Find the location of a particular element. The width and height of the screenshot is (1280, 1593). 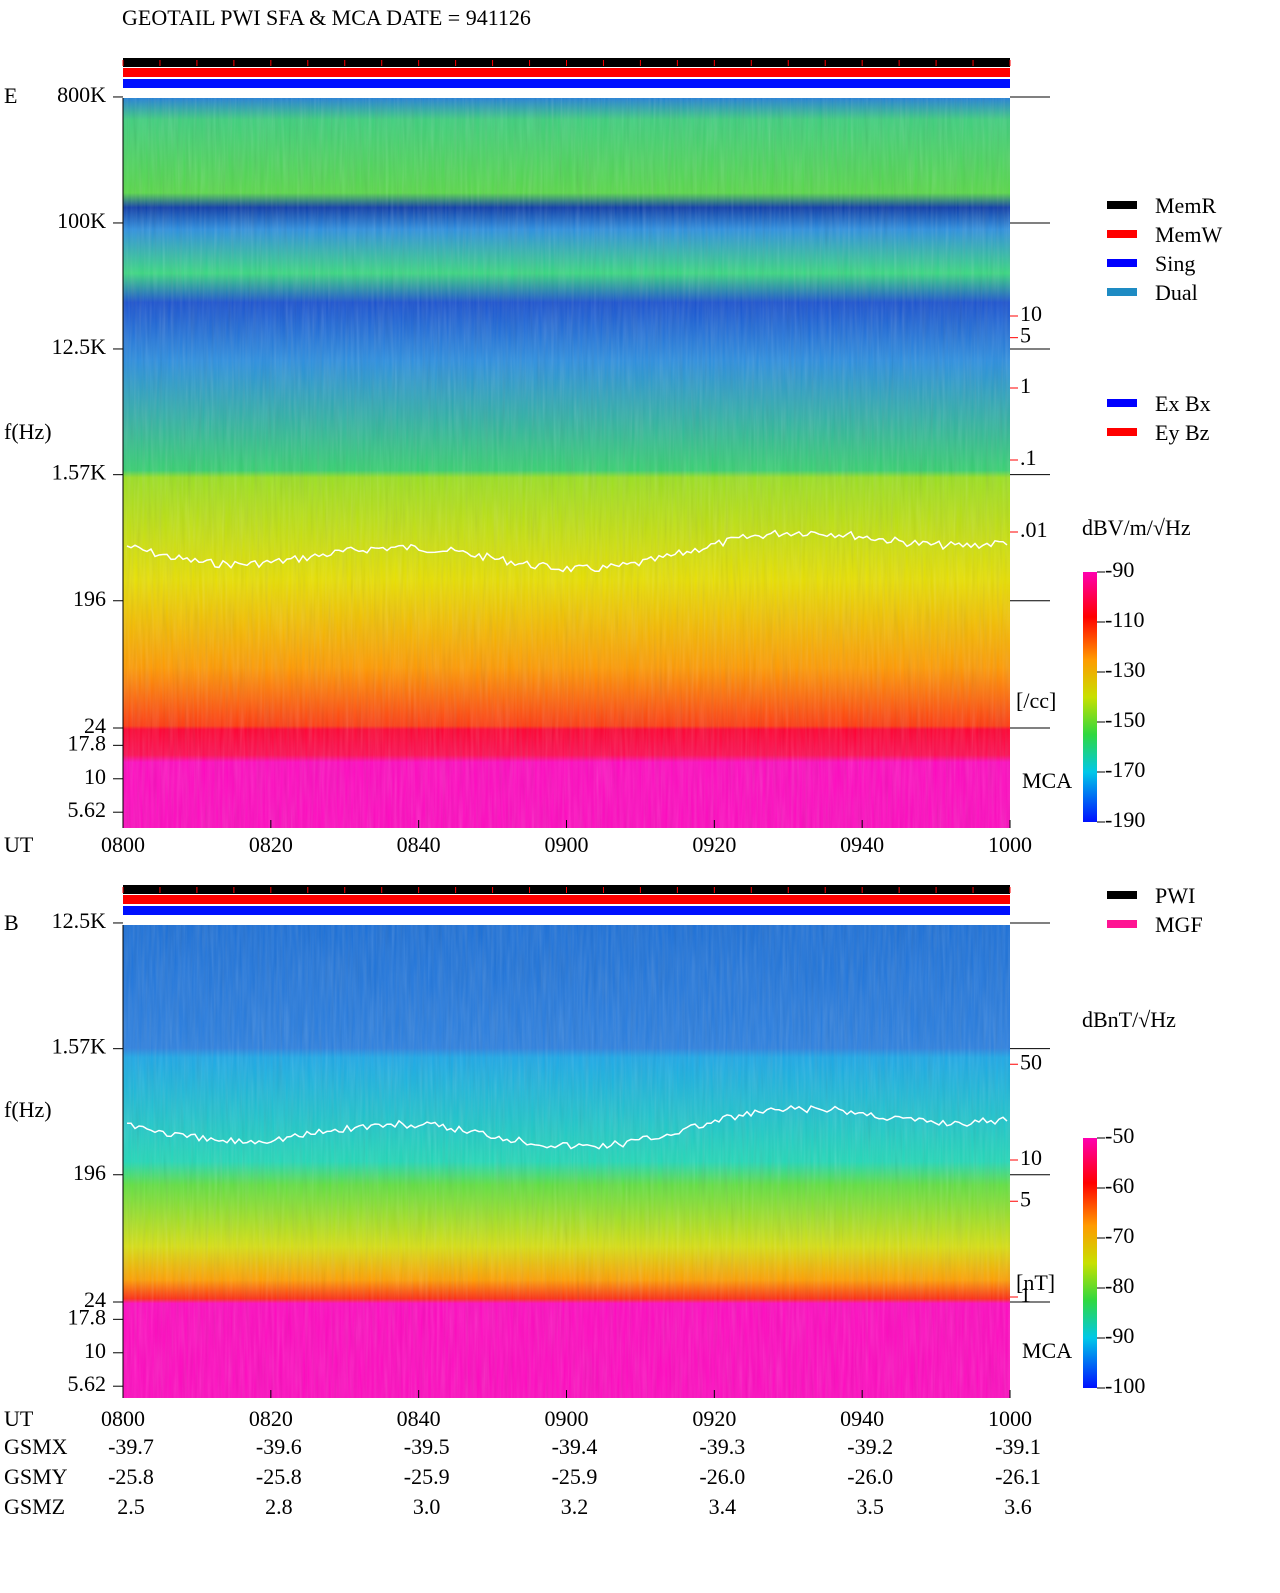

chart-title: GEOTAIL PWI SFA & MCA DATE = 941126 is located at coordinates (326, 17).